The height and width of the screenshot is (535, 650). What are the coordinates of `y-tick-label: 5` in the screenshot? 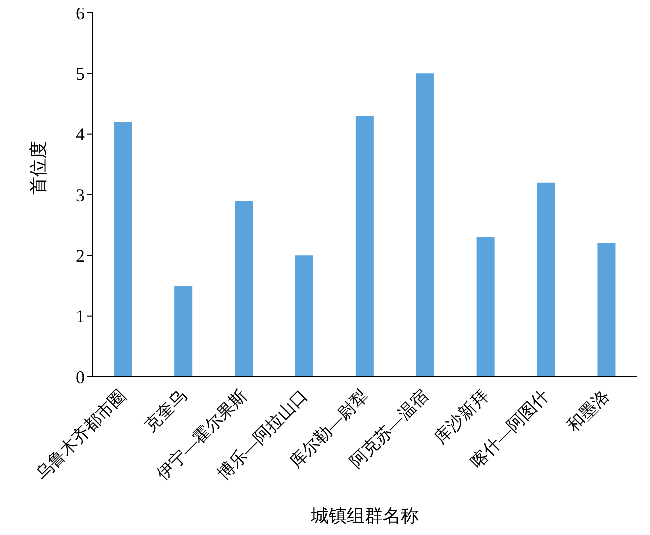 It's located at (80, 74).